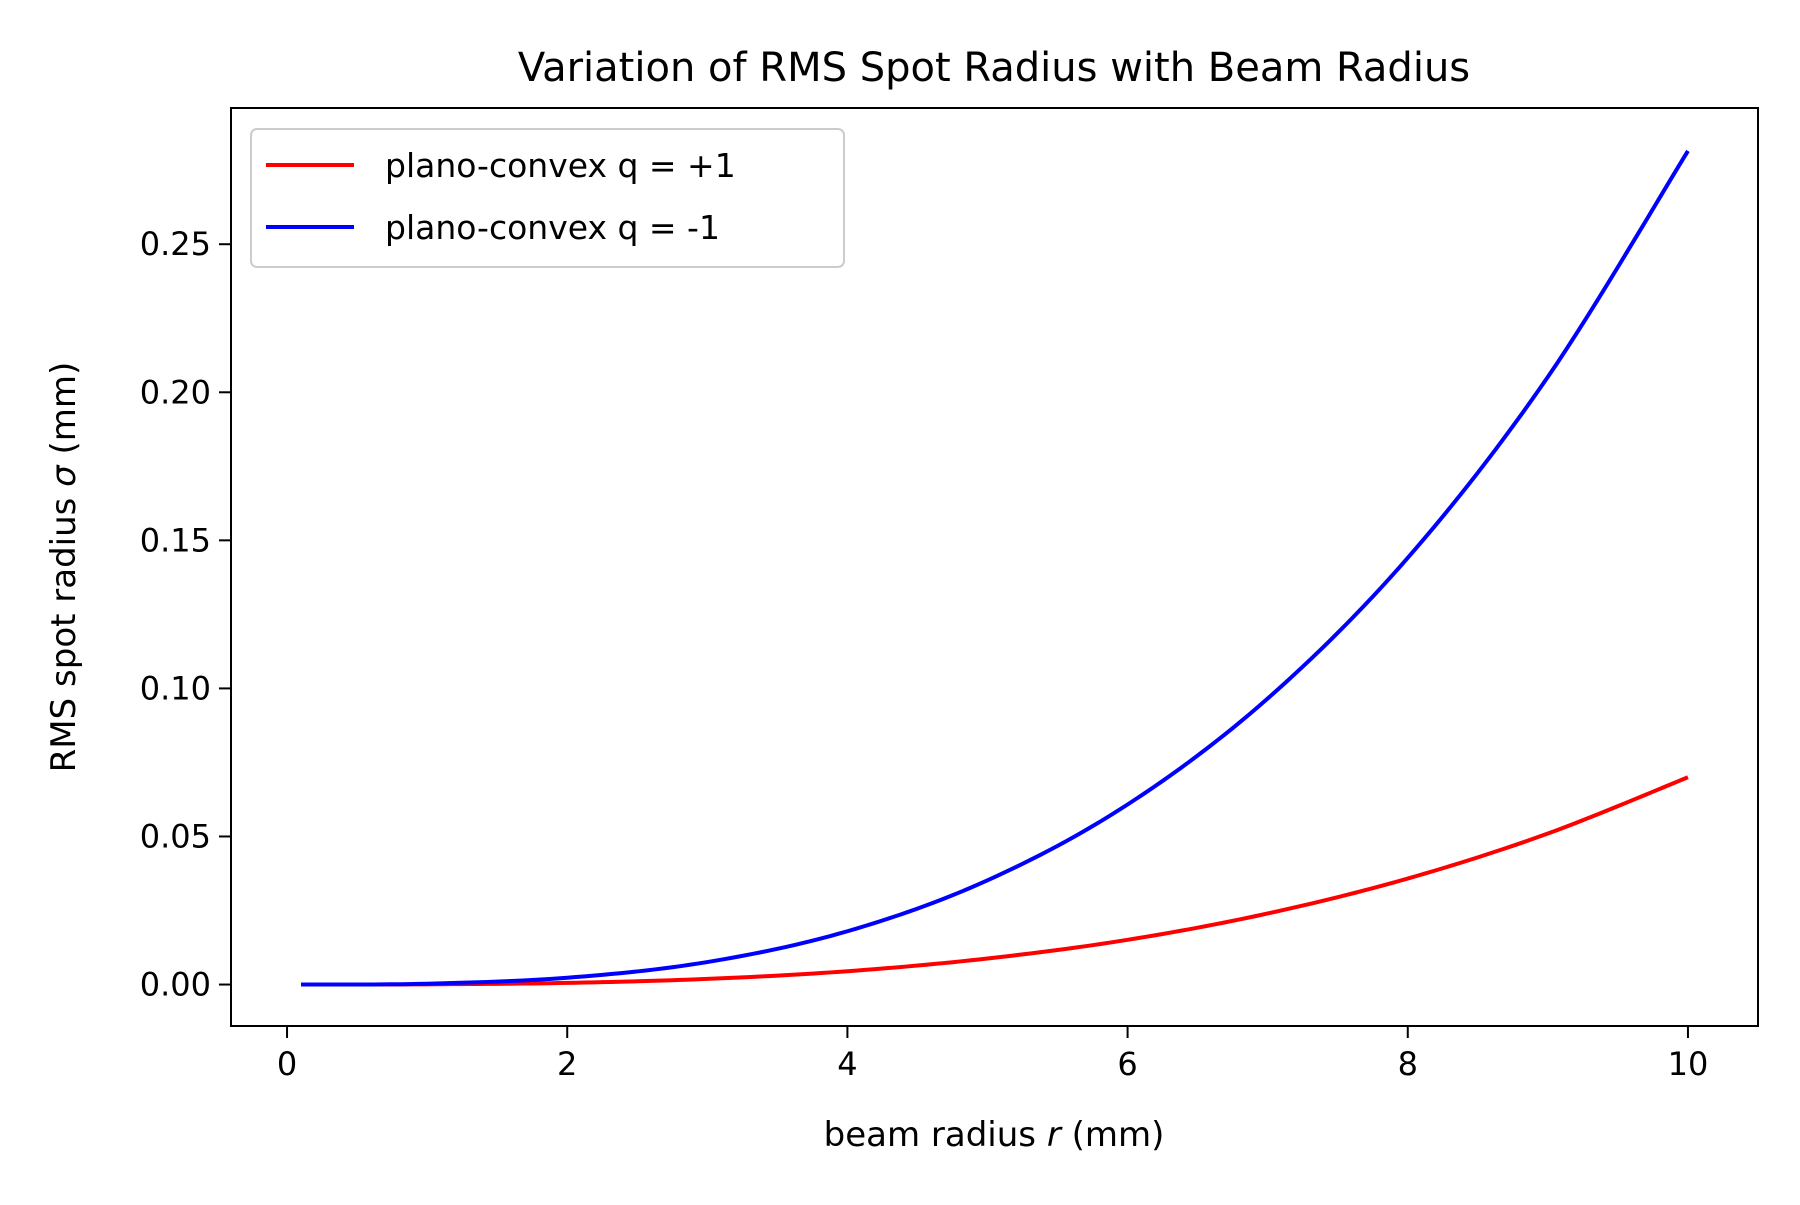 Image resolution: width=1800 pixels, height=1205 pixels. Describe the element at coordinates (175, 540) in the screenshot. I see `y-tick-label: 0.15` at that location.